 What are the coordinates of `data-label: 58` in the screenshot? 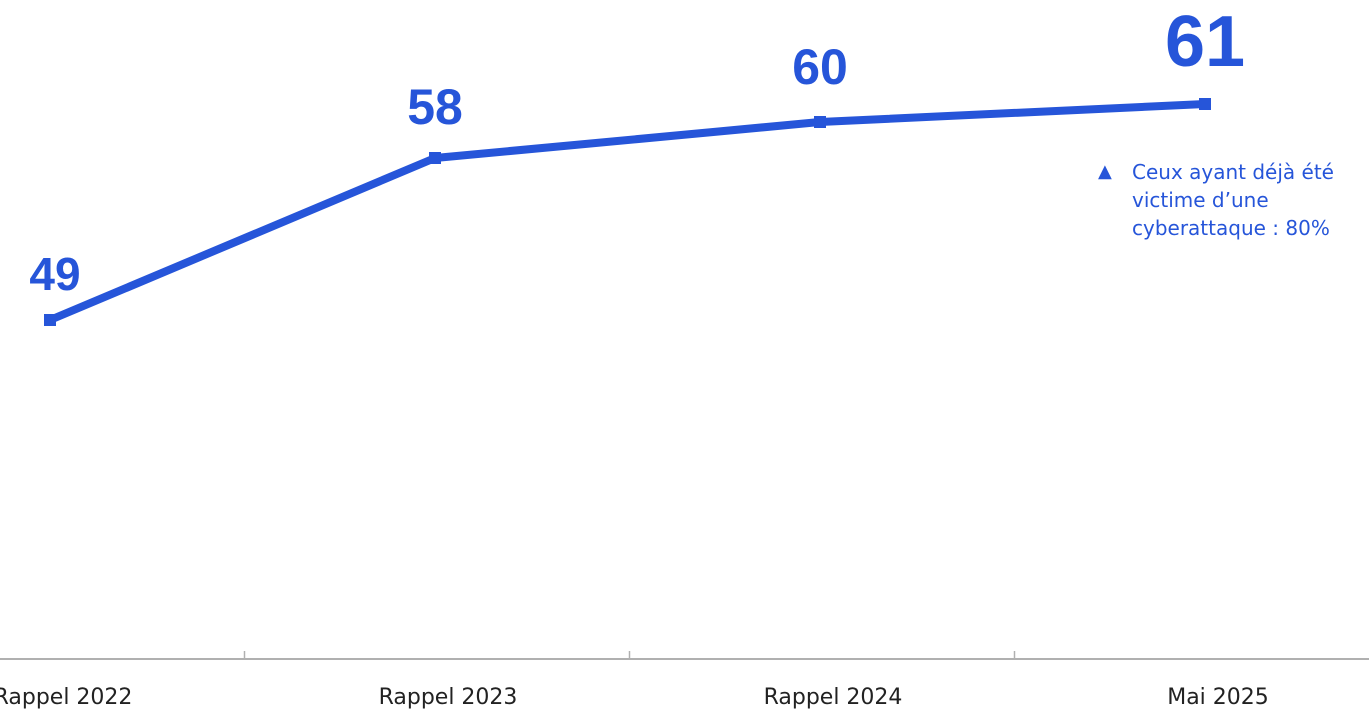 It's located at (435, 107).